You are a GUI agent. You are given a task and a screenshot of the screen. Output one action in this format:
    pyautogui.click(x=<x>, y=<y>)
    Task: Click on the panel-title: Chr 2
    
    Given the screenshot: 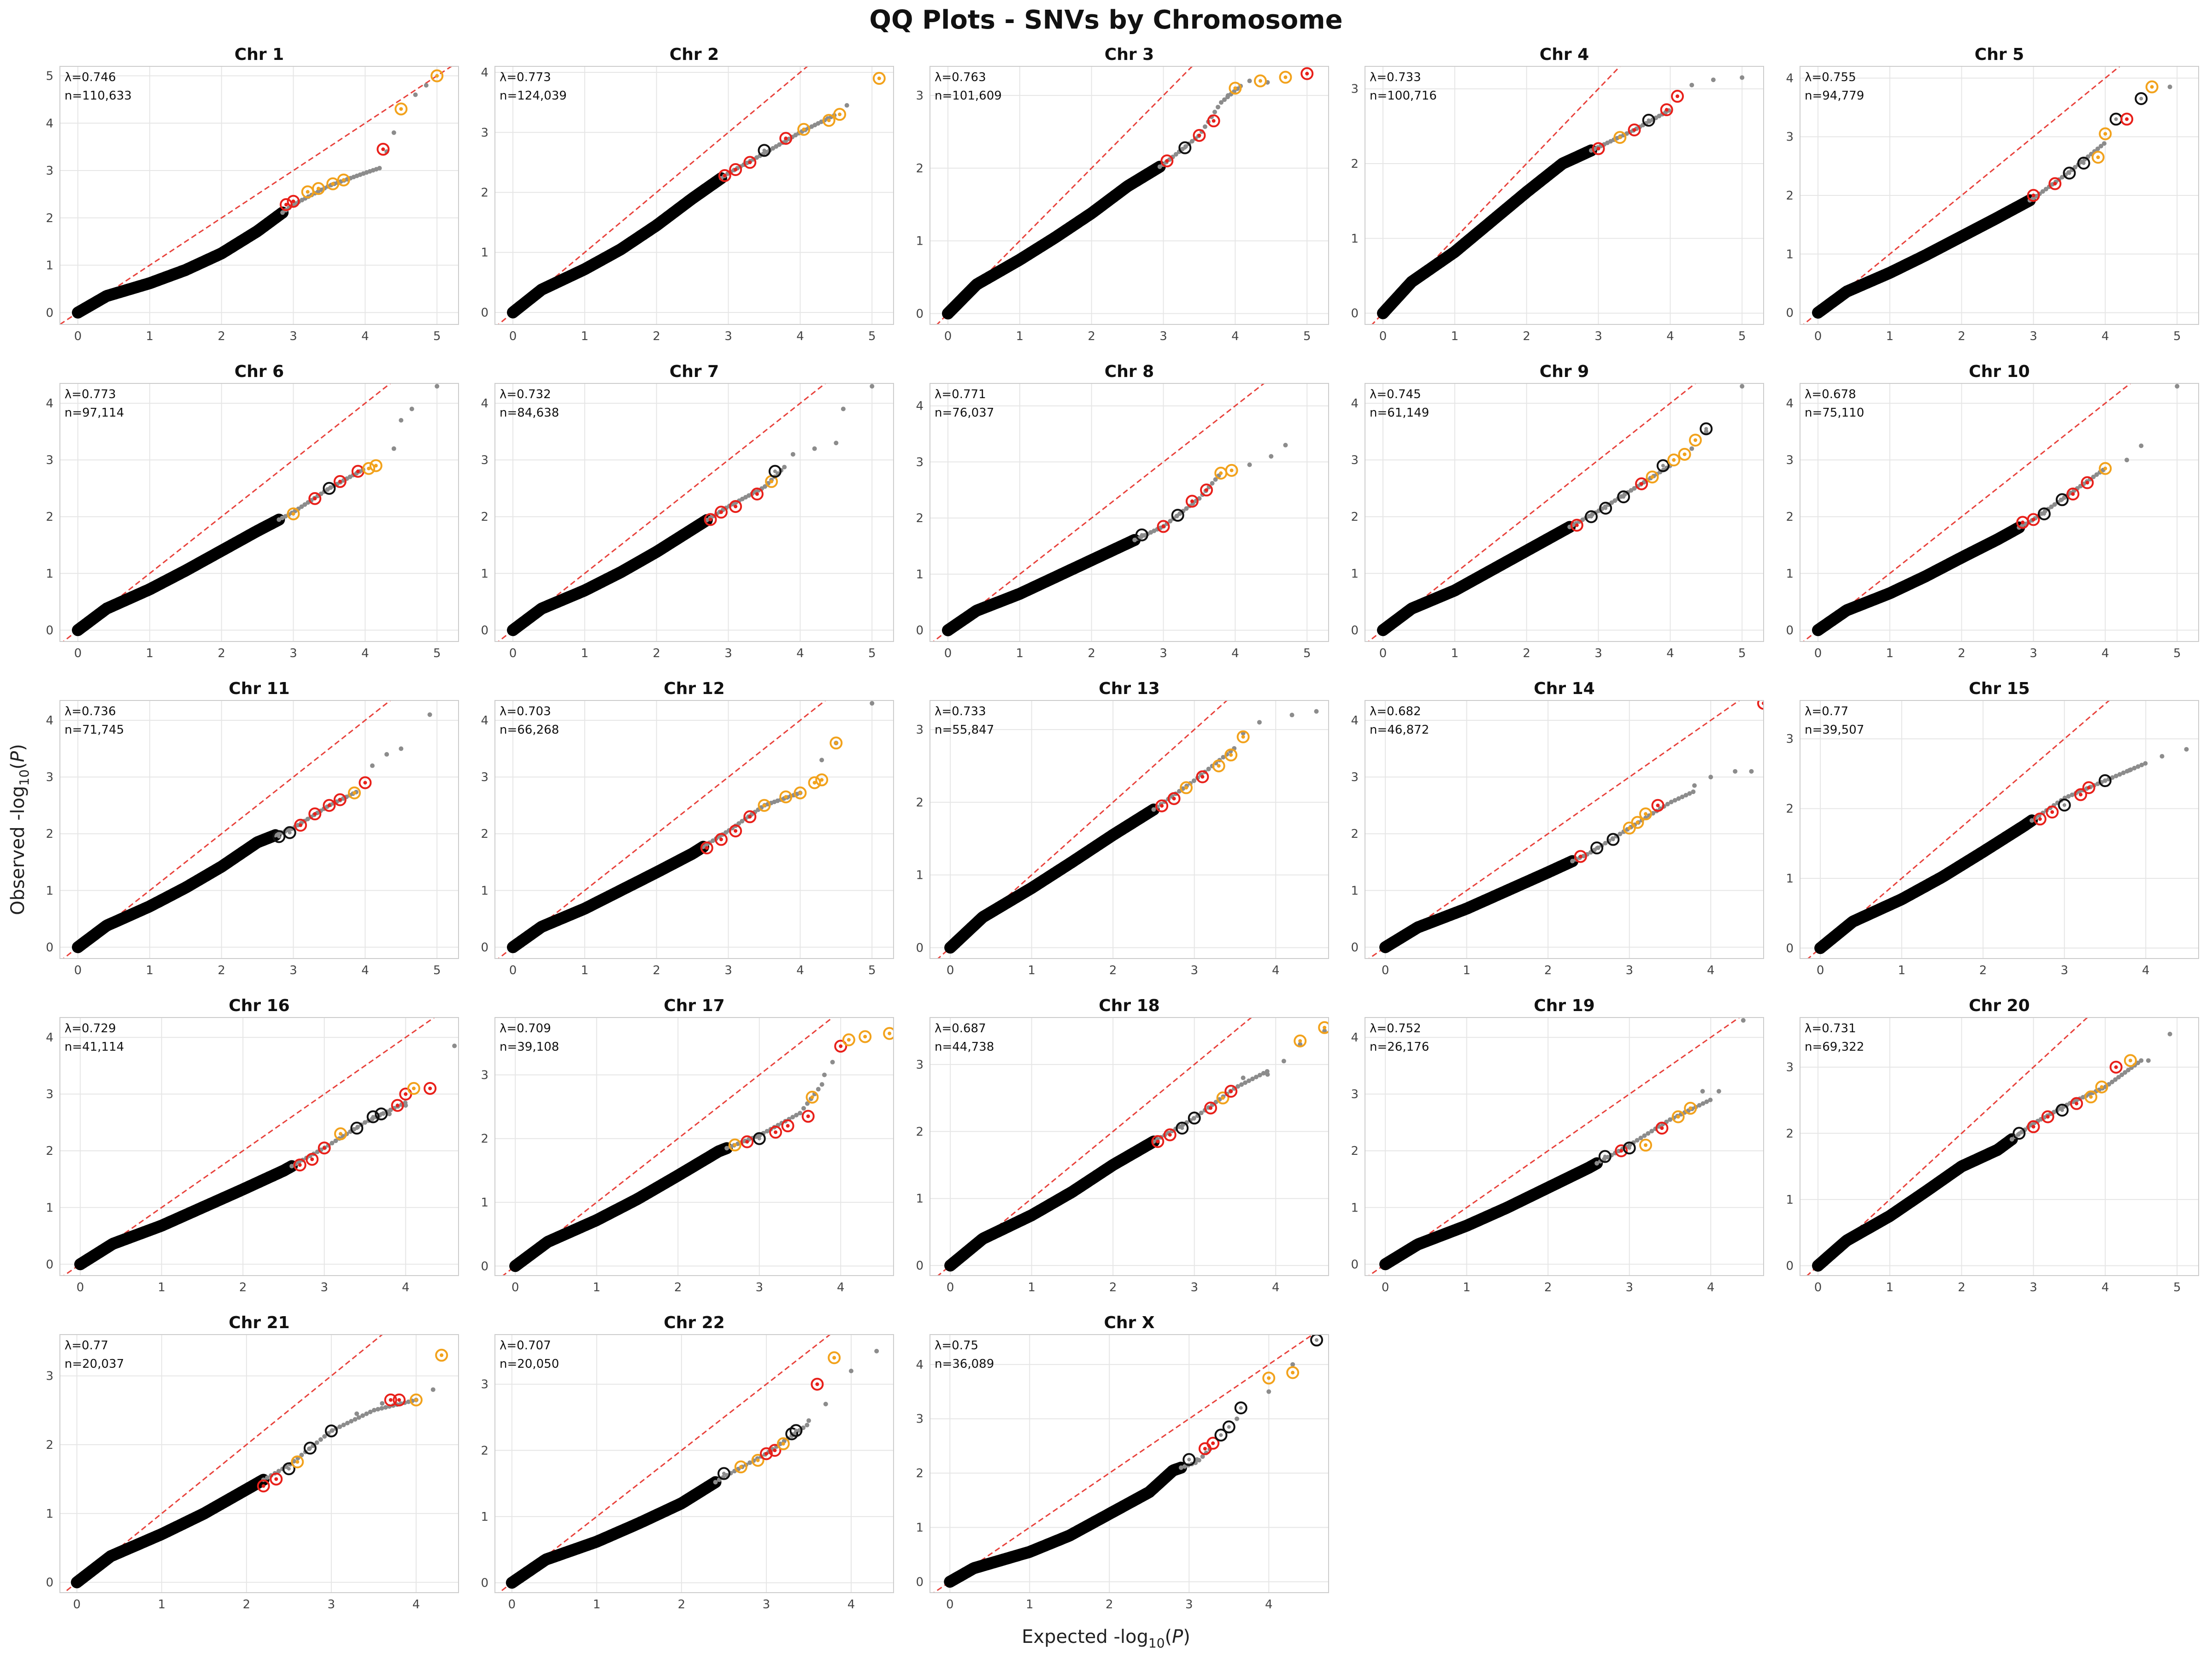 What is the action you would take?
    pyautogui.click(x=694, y=54)
    